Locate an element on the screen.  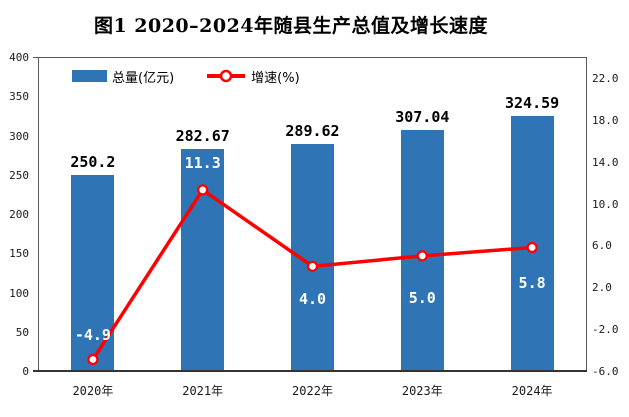
bar-value-label: 250.2 is located at coordinates (93, 161).